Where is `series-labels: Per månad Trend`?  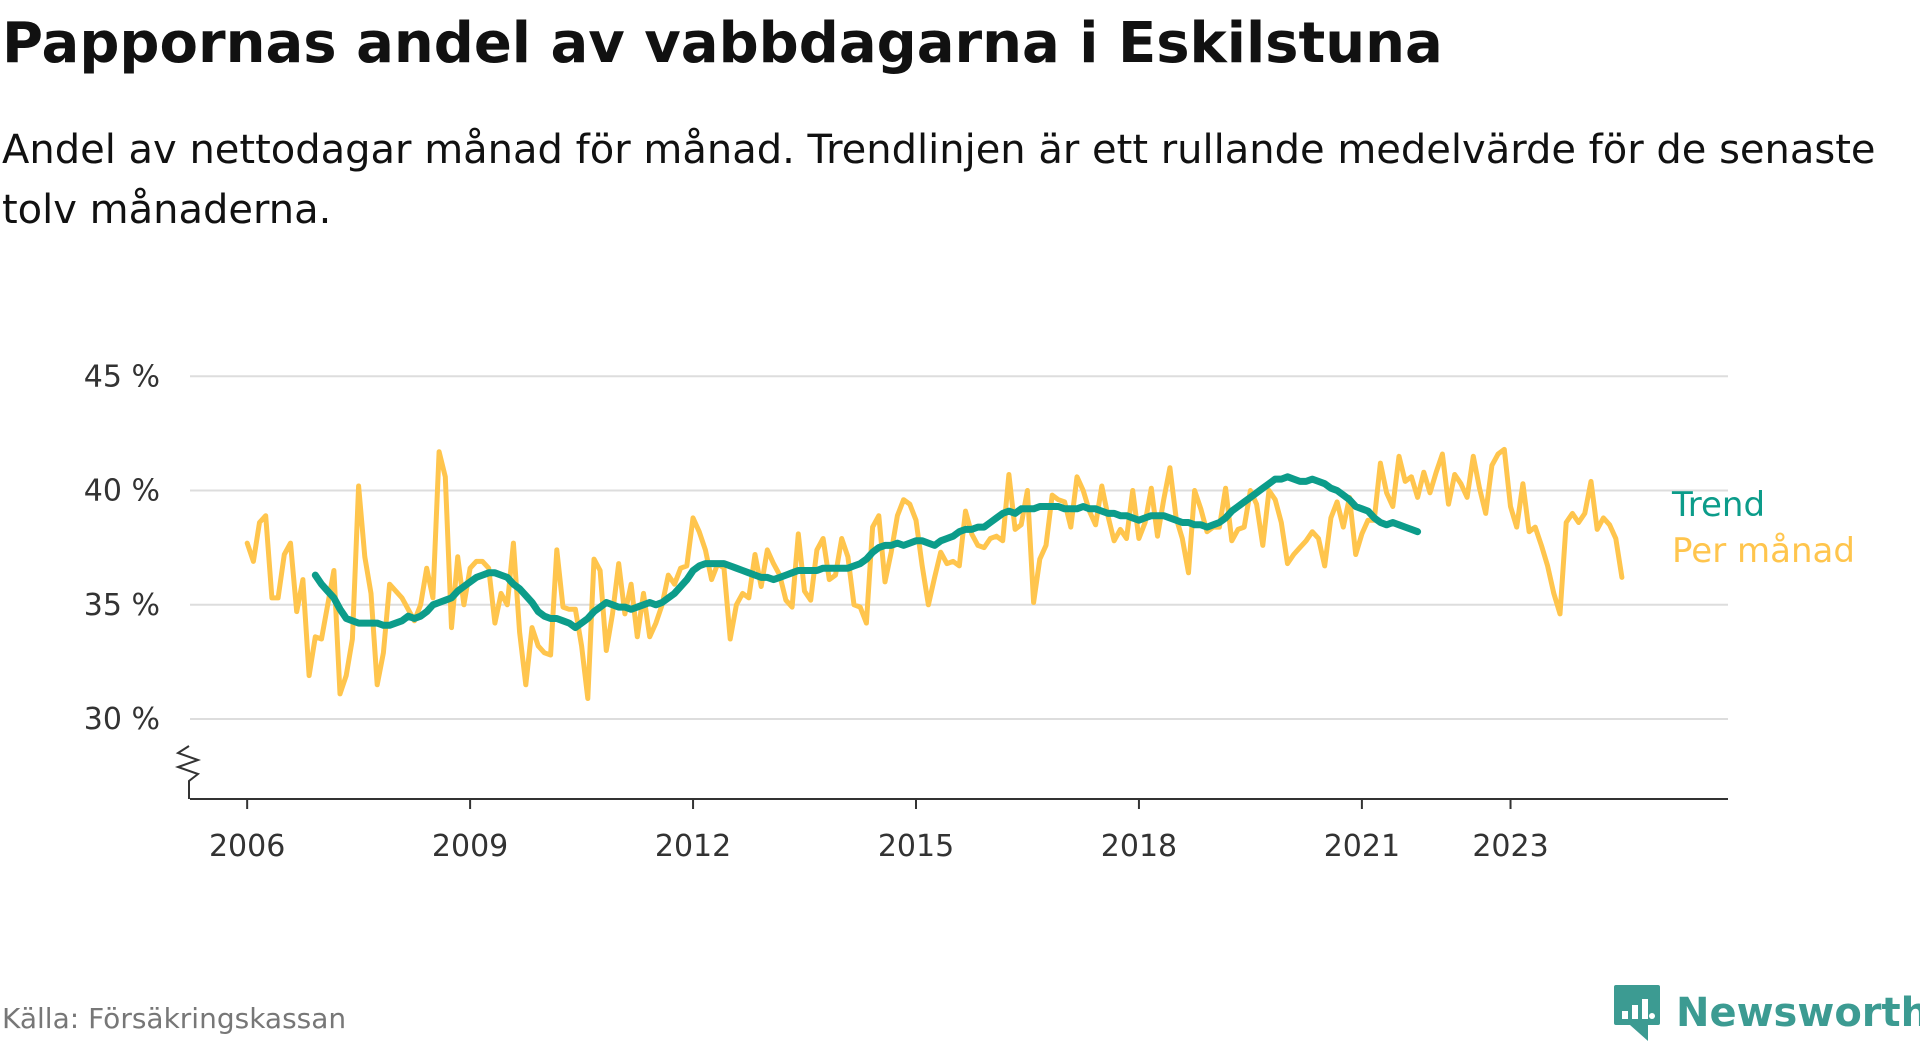 series-labels: Per månad Trend is located at coordinates (1763, 528).